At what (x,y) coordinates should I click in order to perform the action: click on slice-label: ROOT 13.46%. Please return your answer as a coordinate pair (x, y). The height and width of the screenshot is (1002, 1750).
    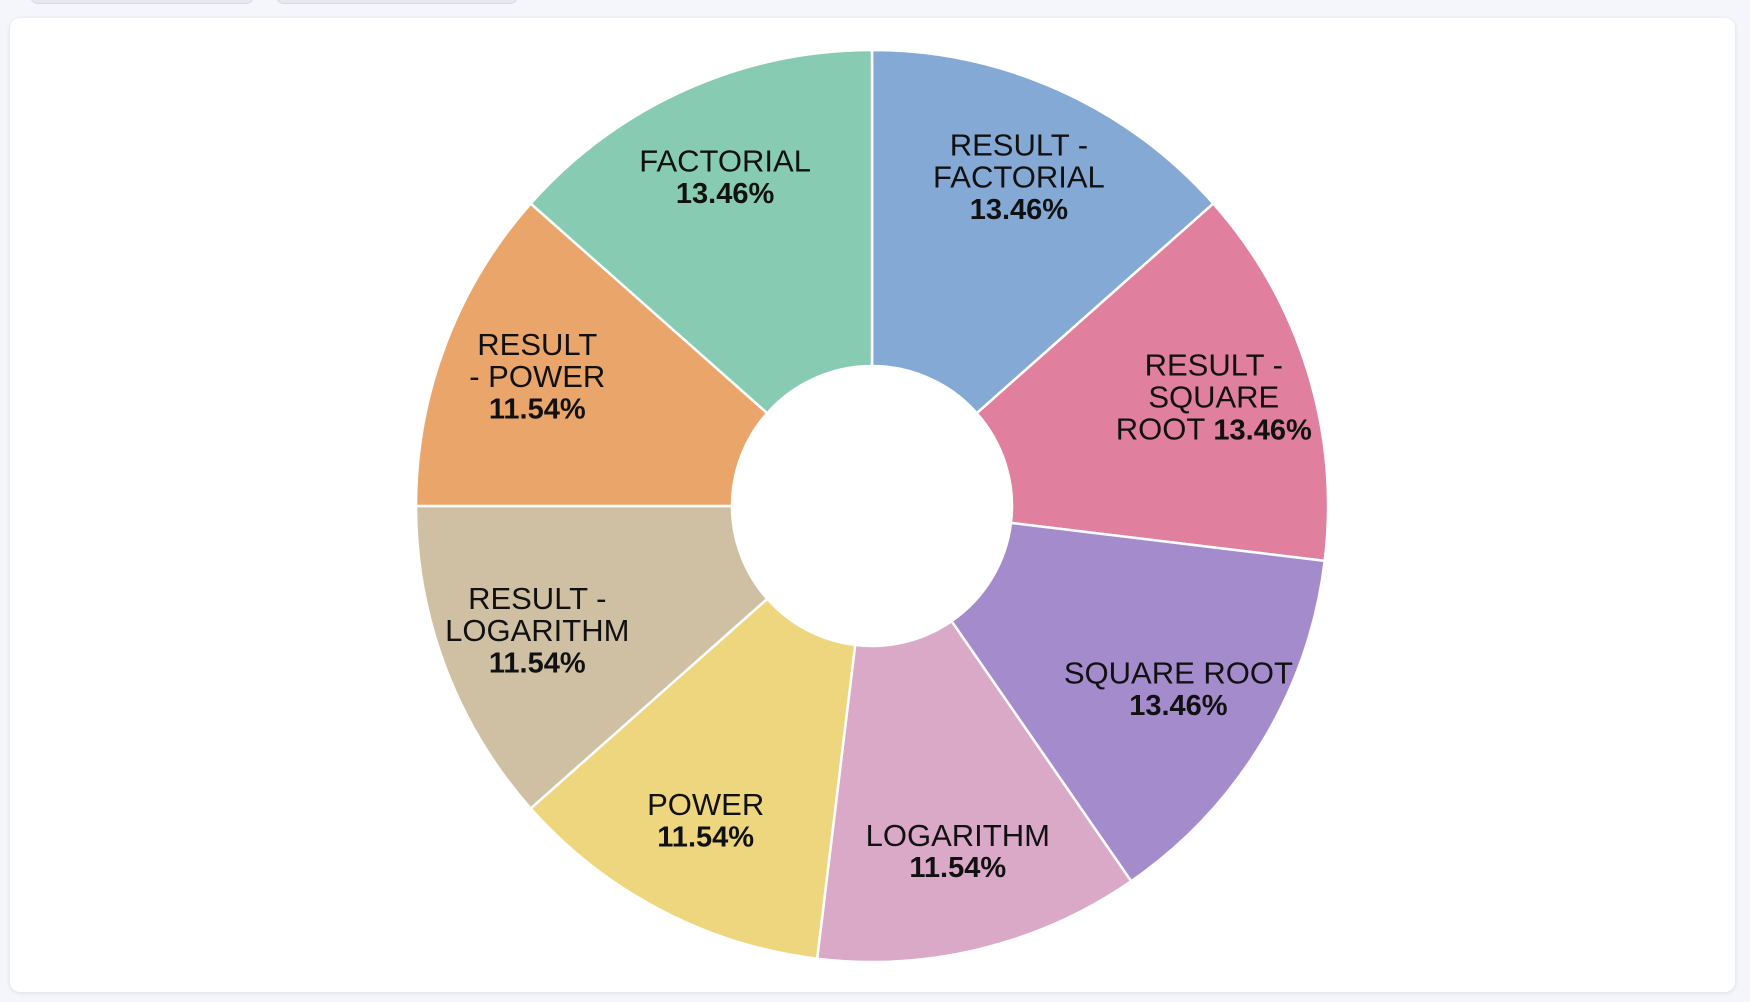
    Looking at the image, I should click on (1214, 429).